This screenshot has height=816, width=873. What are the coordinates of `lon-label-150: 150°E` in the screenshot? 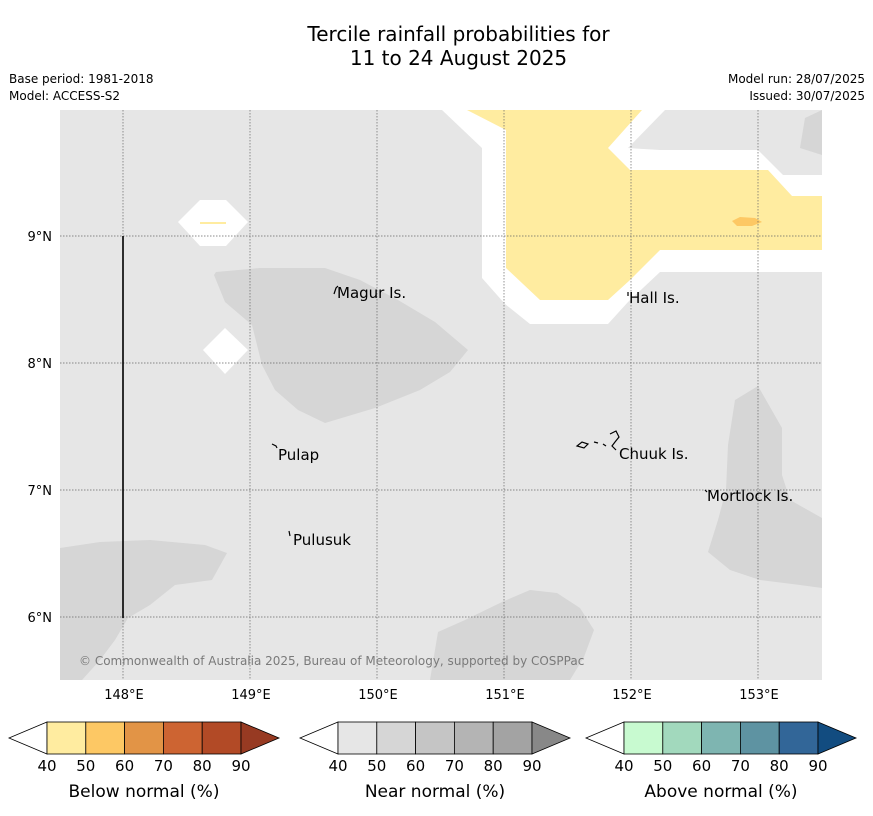 It's located at (378, 695).